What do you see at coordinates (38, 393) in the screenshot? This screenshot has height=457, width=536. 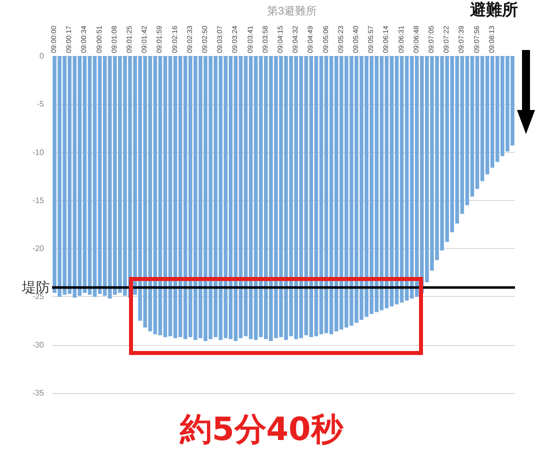 I see `y-tick-label: -35` at bounding box center [38, 393].